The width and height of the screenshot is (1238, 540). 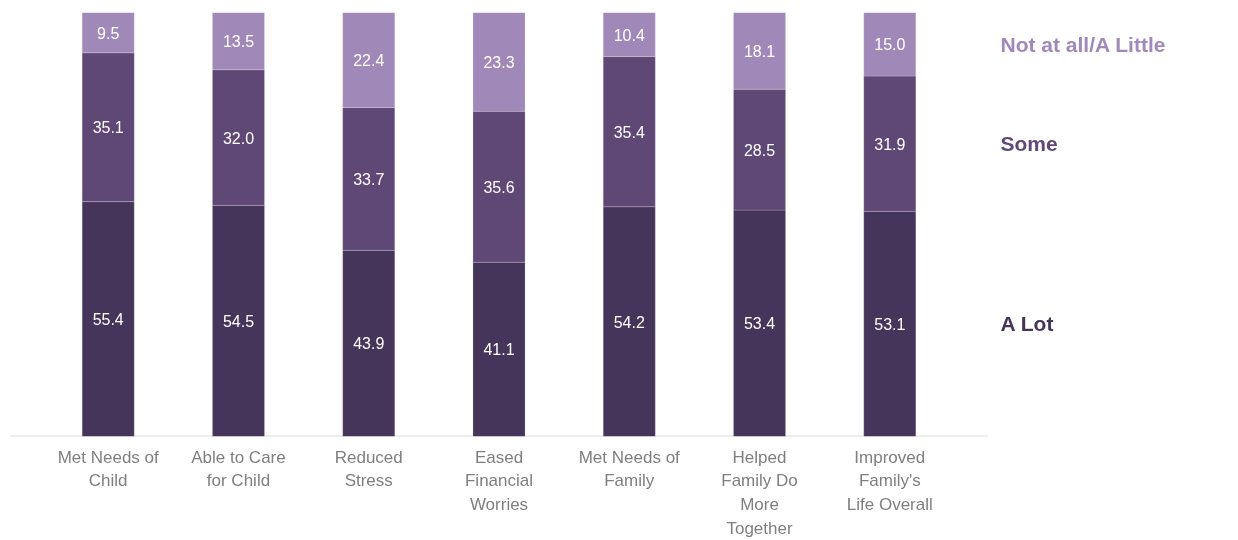 I want to click on data-label: 18.1, so click(x=759, y=51).